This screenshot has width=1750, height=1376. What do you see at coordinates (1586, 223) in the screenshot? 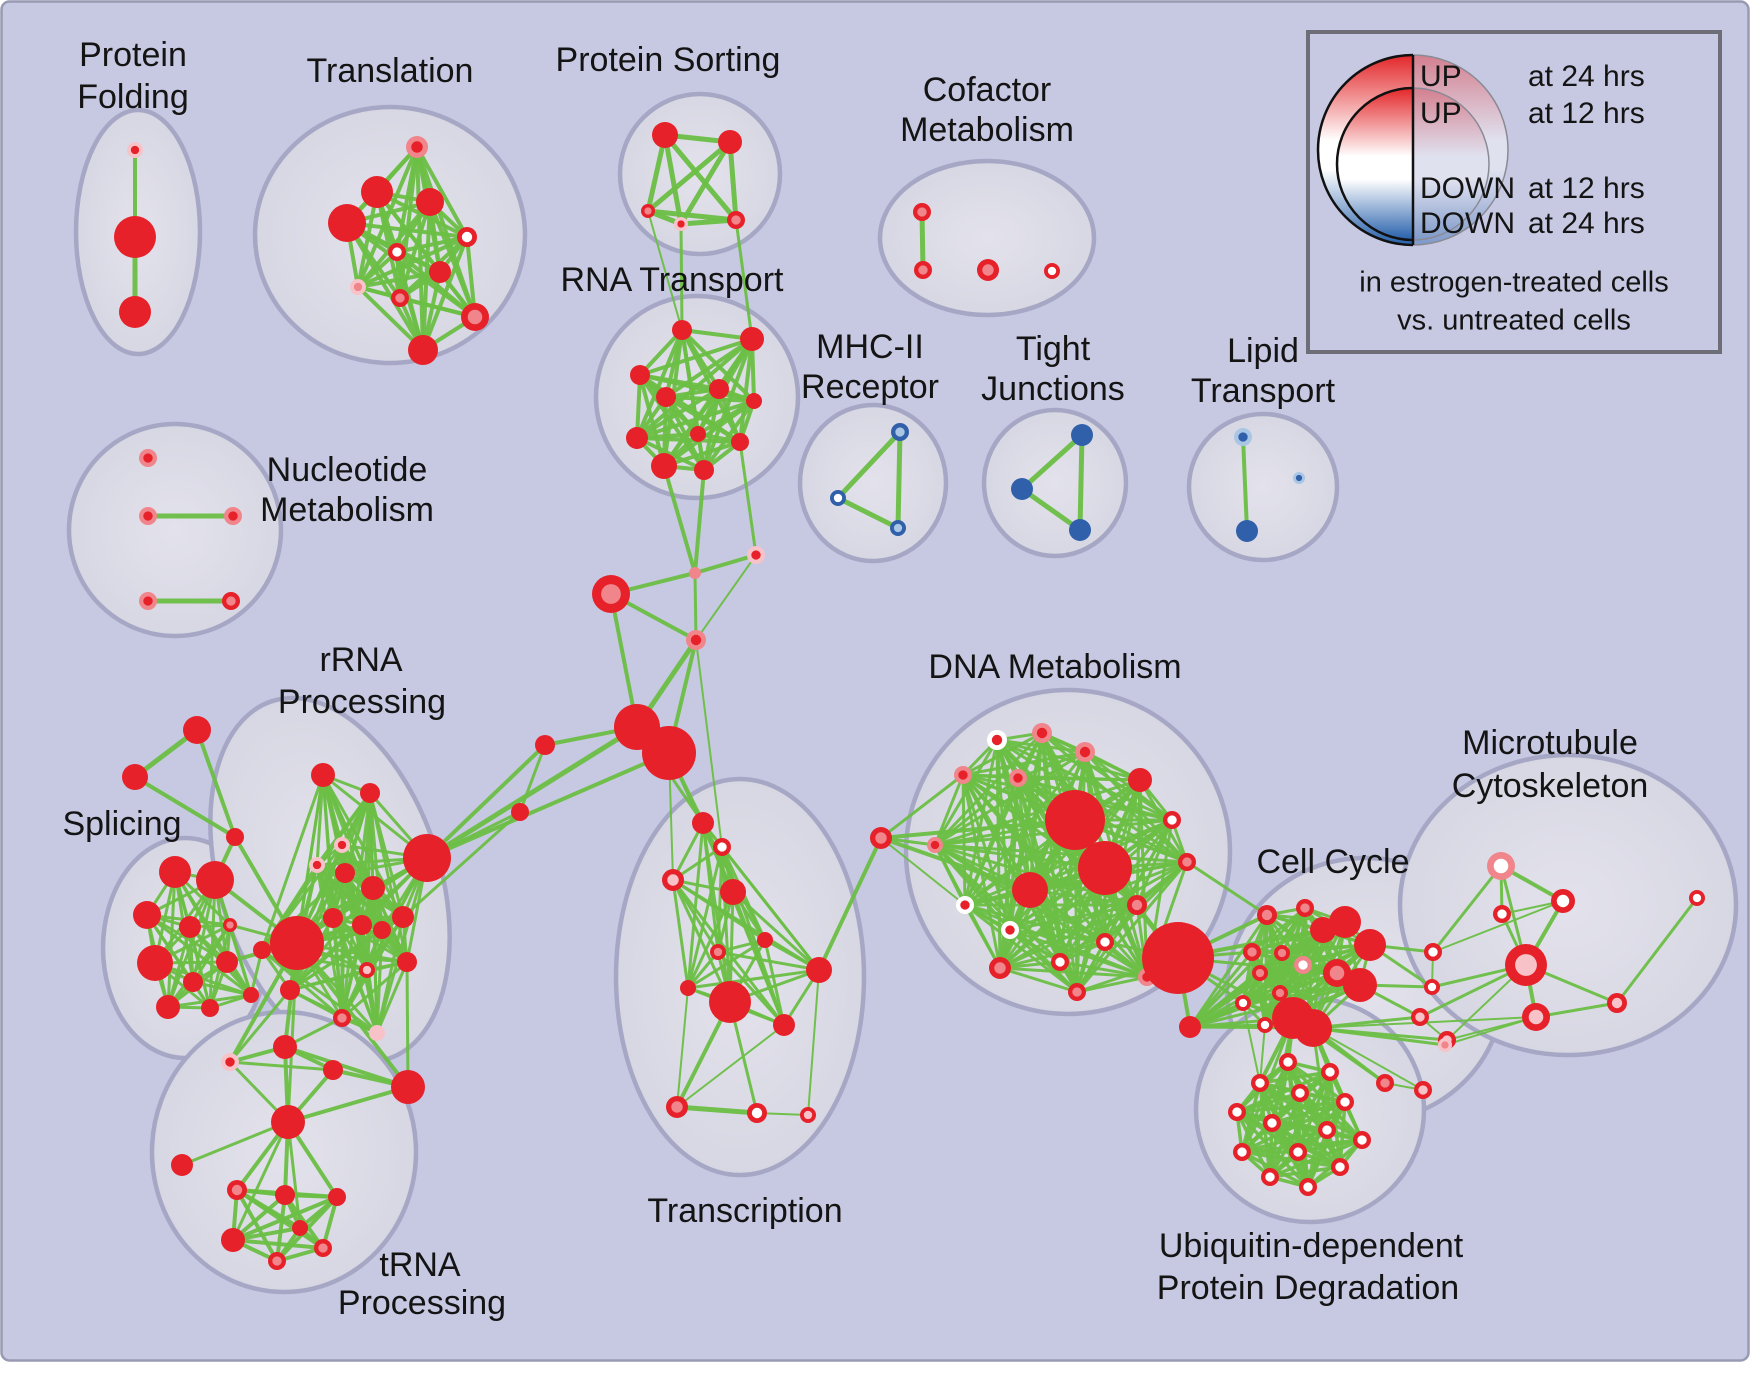
I see `legend-time-3: at 24 hrs` at bounding box center [1586, 223].